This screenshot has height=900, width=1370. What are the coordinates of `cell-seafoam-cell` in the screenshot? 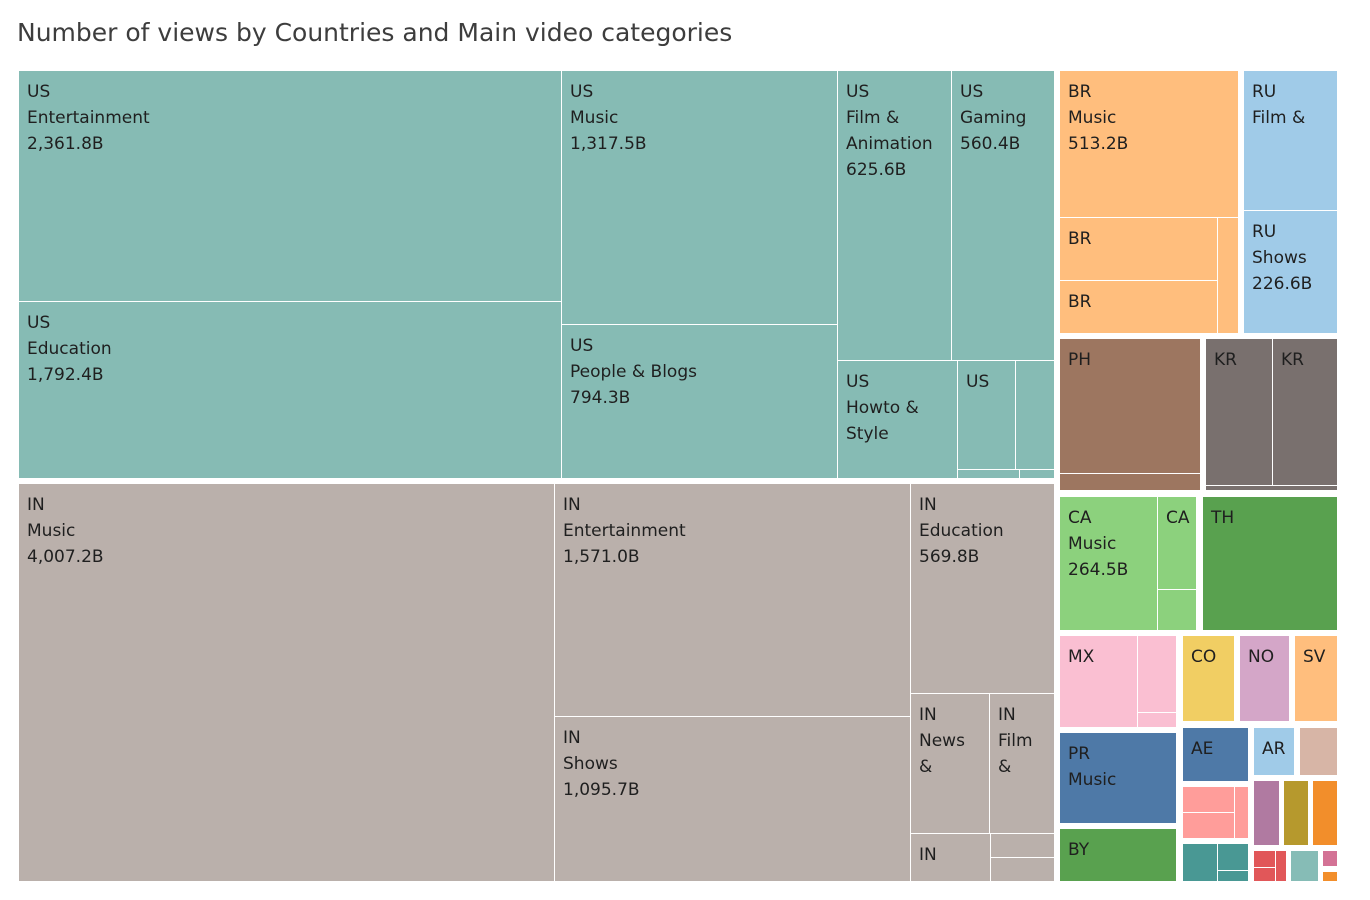 It's located at (1304, 866).